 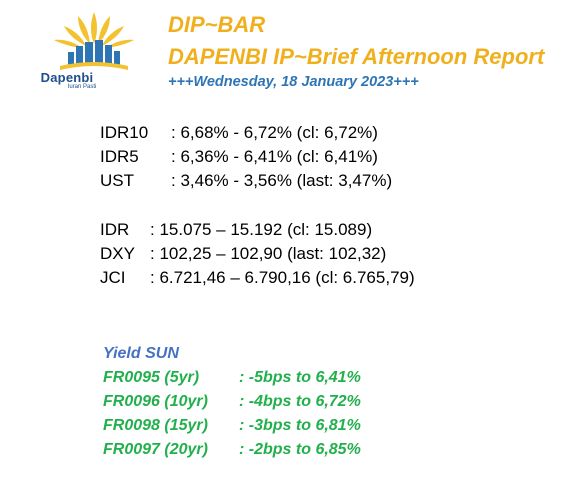 What do you see at coordinates (232, 378) in the screenshot?
I see `yield-row: FR0095 (5yr) : -5bps to 6,41%` at bounding box center [232, 378].